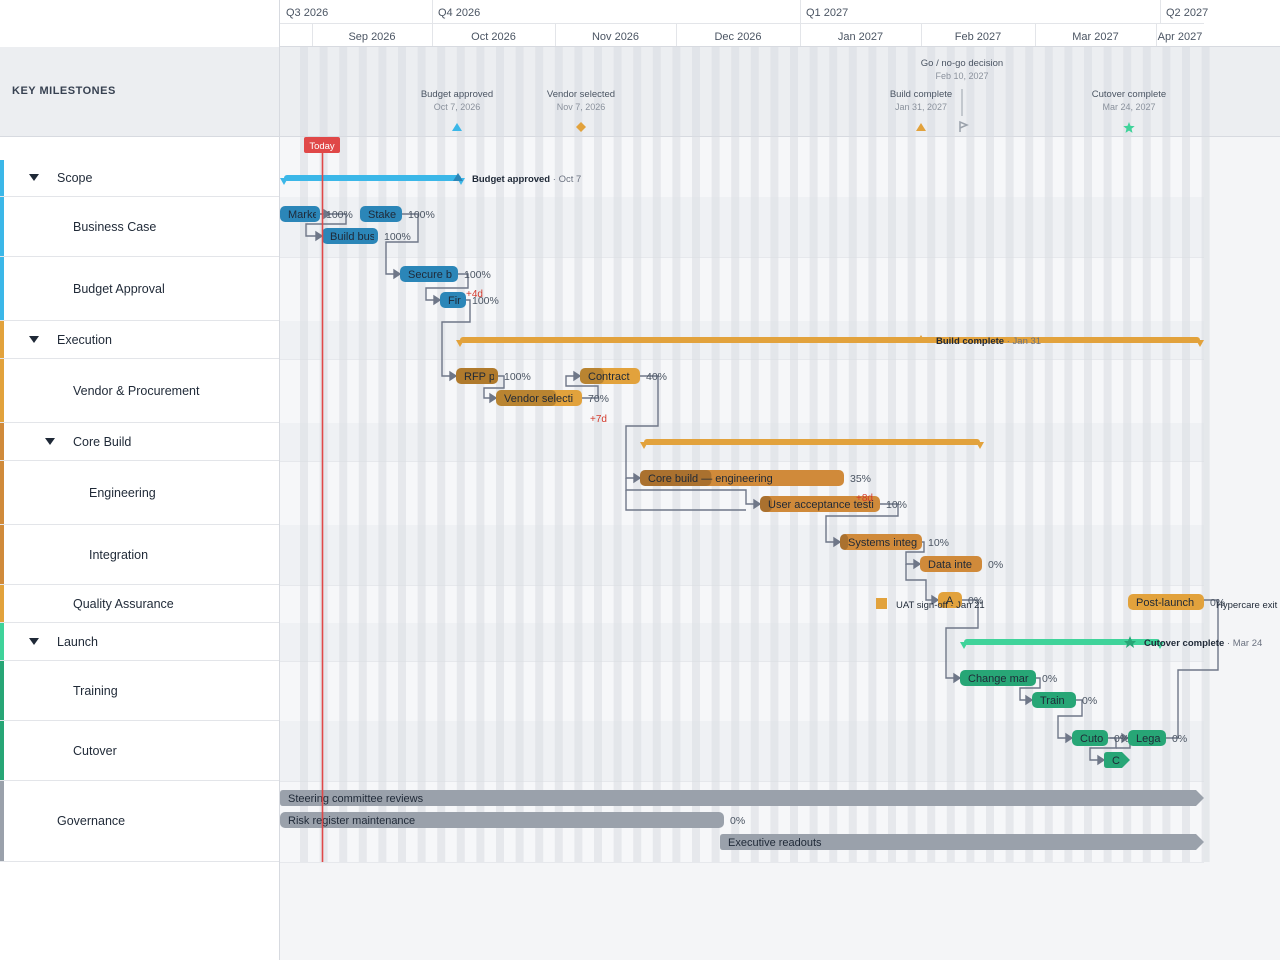 Image resolution: width=1280 pixels, height=960 pixels. What do you see at coordinates (430, 179) in the screenshot?
I see `summary-bar-scope: Budget approved · Oct 7` at bounding box center [430, 179].